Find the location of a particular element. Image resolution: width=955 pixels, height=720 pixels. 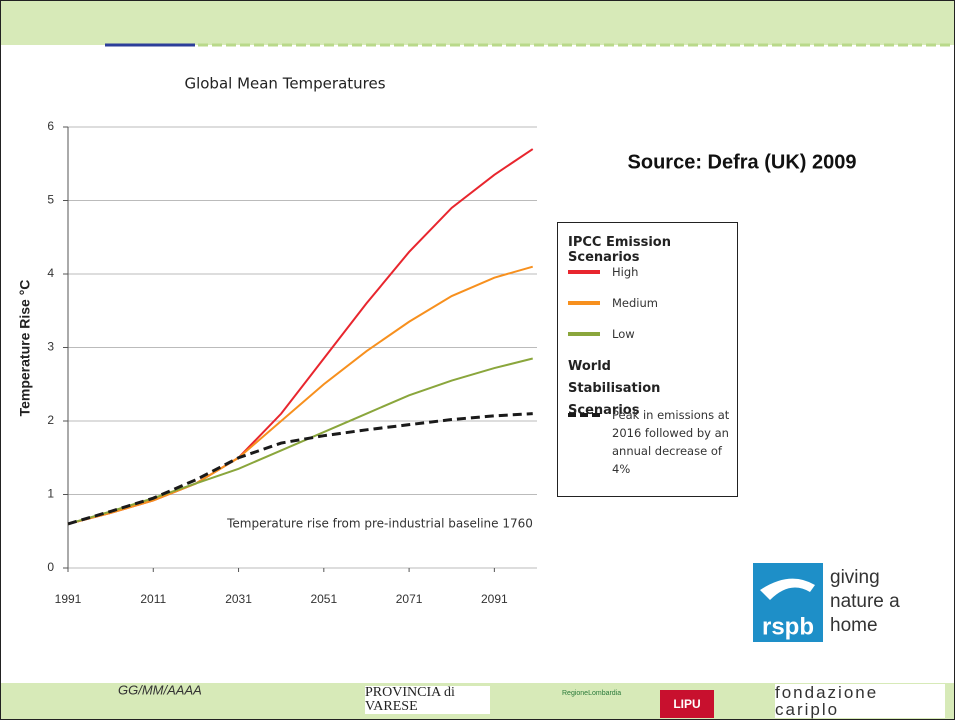

x-tick-label: 2071 is located at coordinates (409, 599).